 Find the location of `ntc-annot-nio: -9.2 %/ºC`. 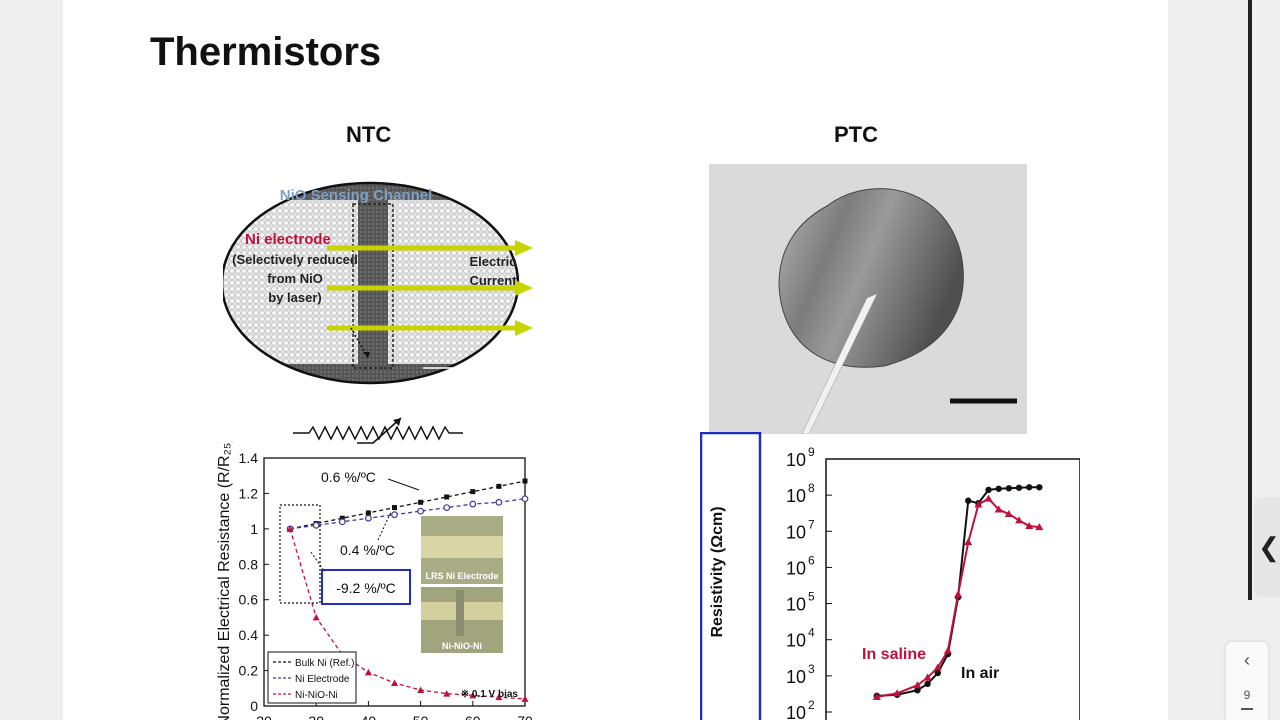

ntc-annot-nio: -9.2 %/ºC is located at coordinates (366, 588).